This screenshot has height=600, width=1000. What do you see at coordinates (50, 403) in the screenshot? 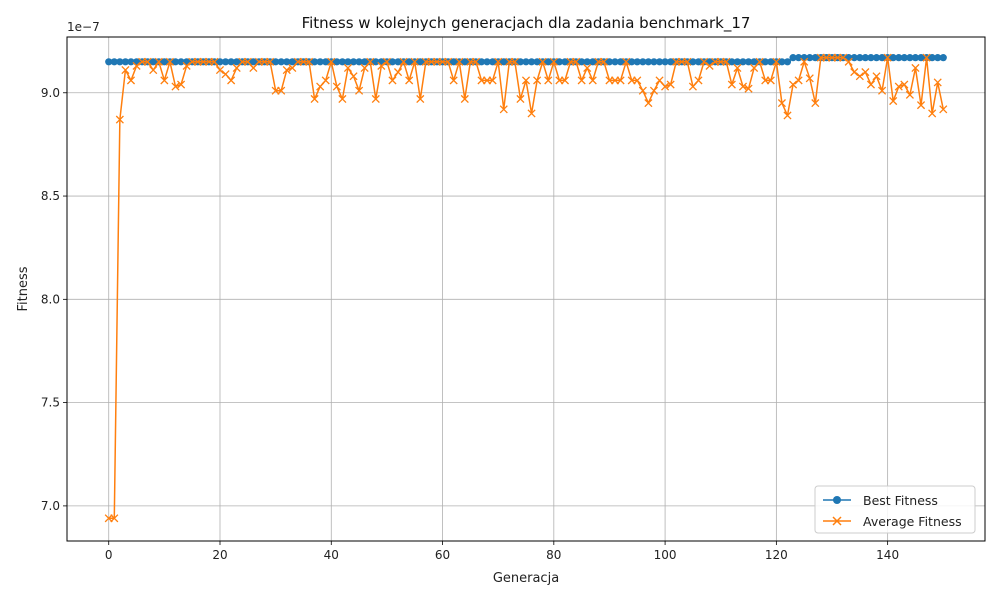
I see `y-tick-label: 7.5` at bounding box center [50, 403].